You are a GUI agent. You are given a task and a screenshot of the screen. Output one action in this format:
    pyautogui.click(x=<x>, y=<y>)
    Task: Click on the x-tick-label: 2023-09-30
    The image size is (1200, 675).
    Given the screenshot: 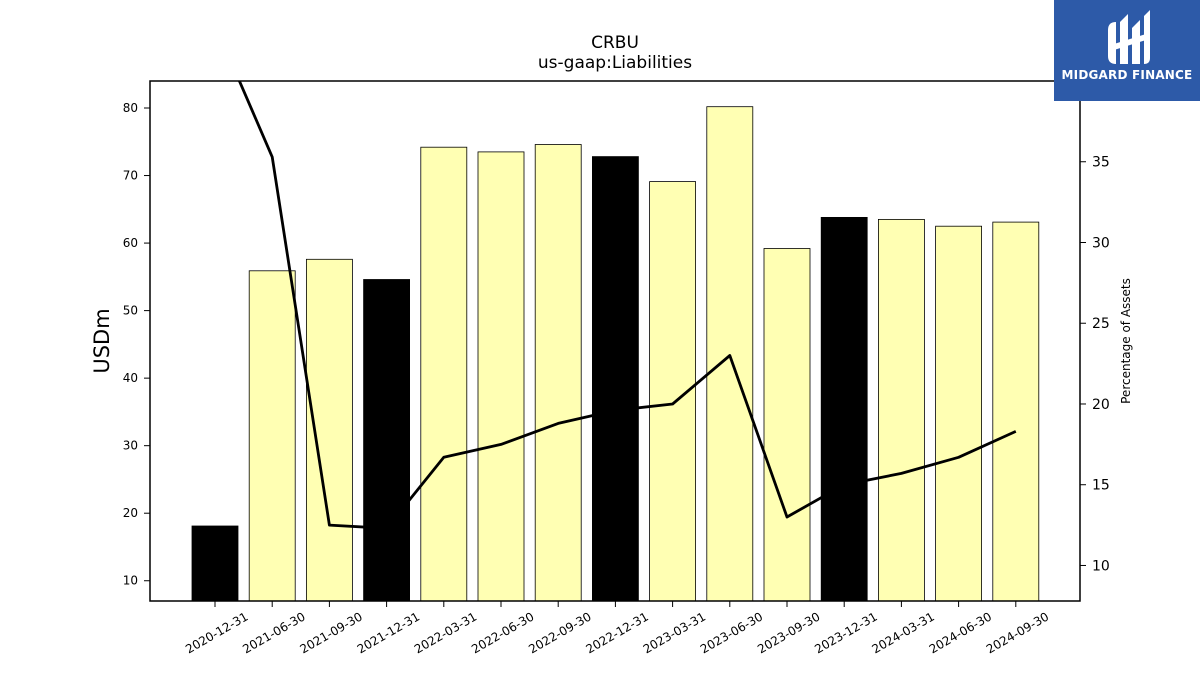 What is the action you would take?
    pyautogui.click(x=788, y=632)
    